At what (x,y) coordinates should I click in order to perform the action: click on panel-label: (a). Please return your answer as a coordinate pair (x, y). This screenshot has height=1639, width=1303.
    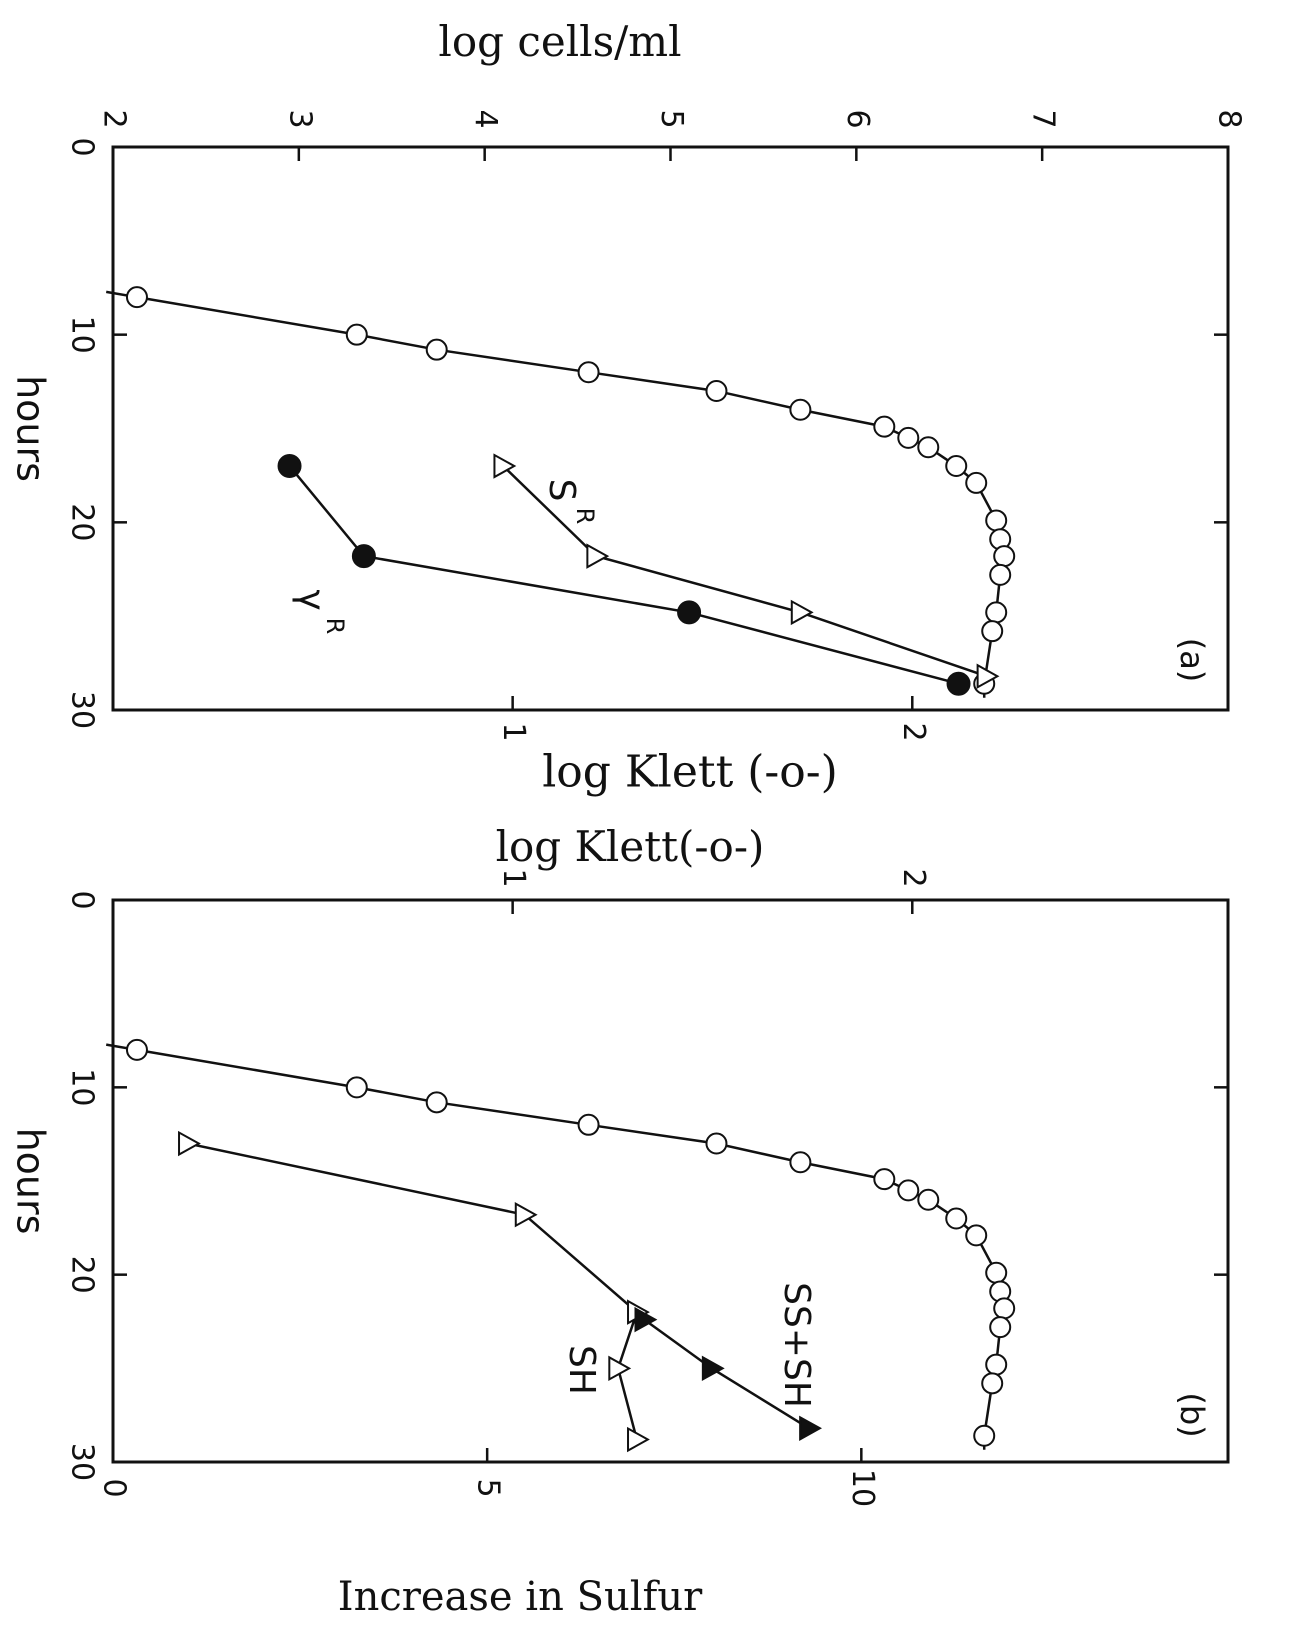
    Looking at the image, I should click on (1192, 660).